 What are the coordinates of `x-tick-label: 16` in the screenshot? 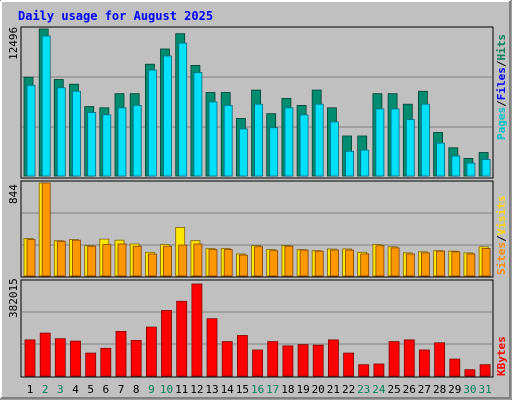 It's located at (257, 389).